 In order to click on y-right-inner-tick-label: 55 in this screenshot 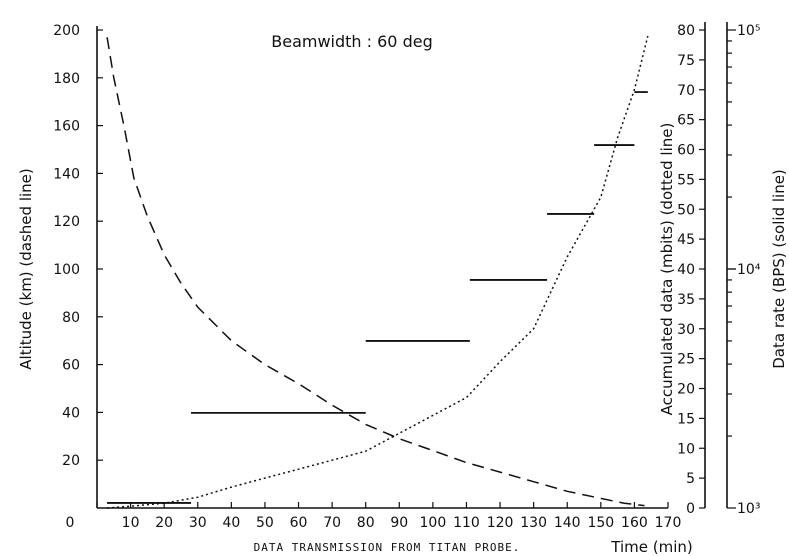, I will do `click(686, 180)`.